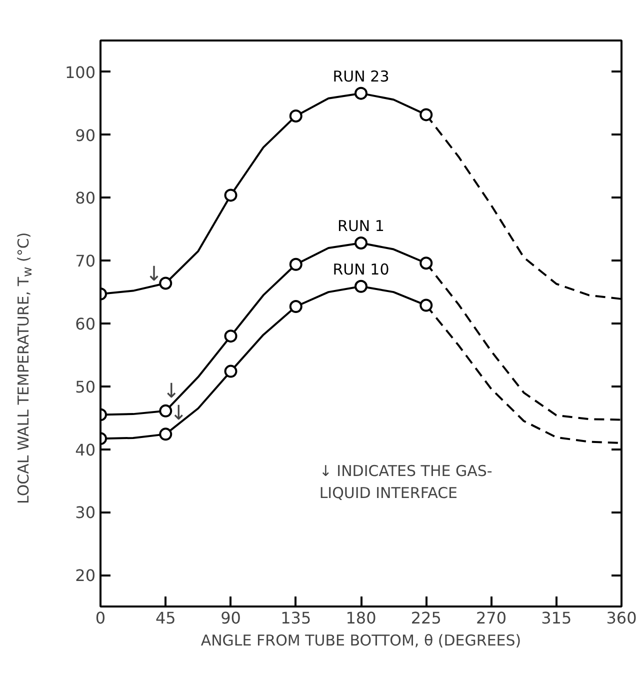 The image size is (641, 686). Describe the element at coordinates (361, 618) in the screenshot. I see `x-tick-label: 180` at that location.